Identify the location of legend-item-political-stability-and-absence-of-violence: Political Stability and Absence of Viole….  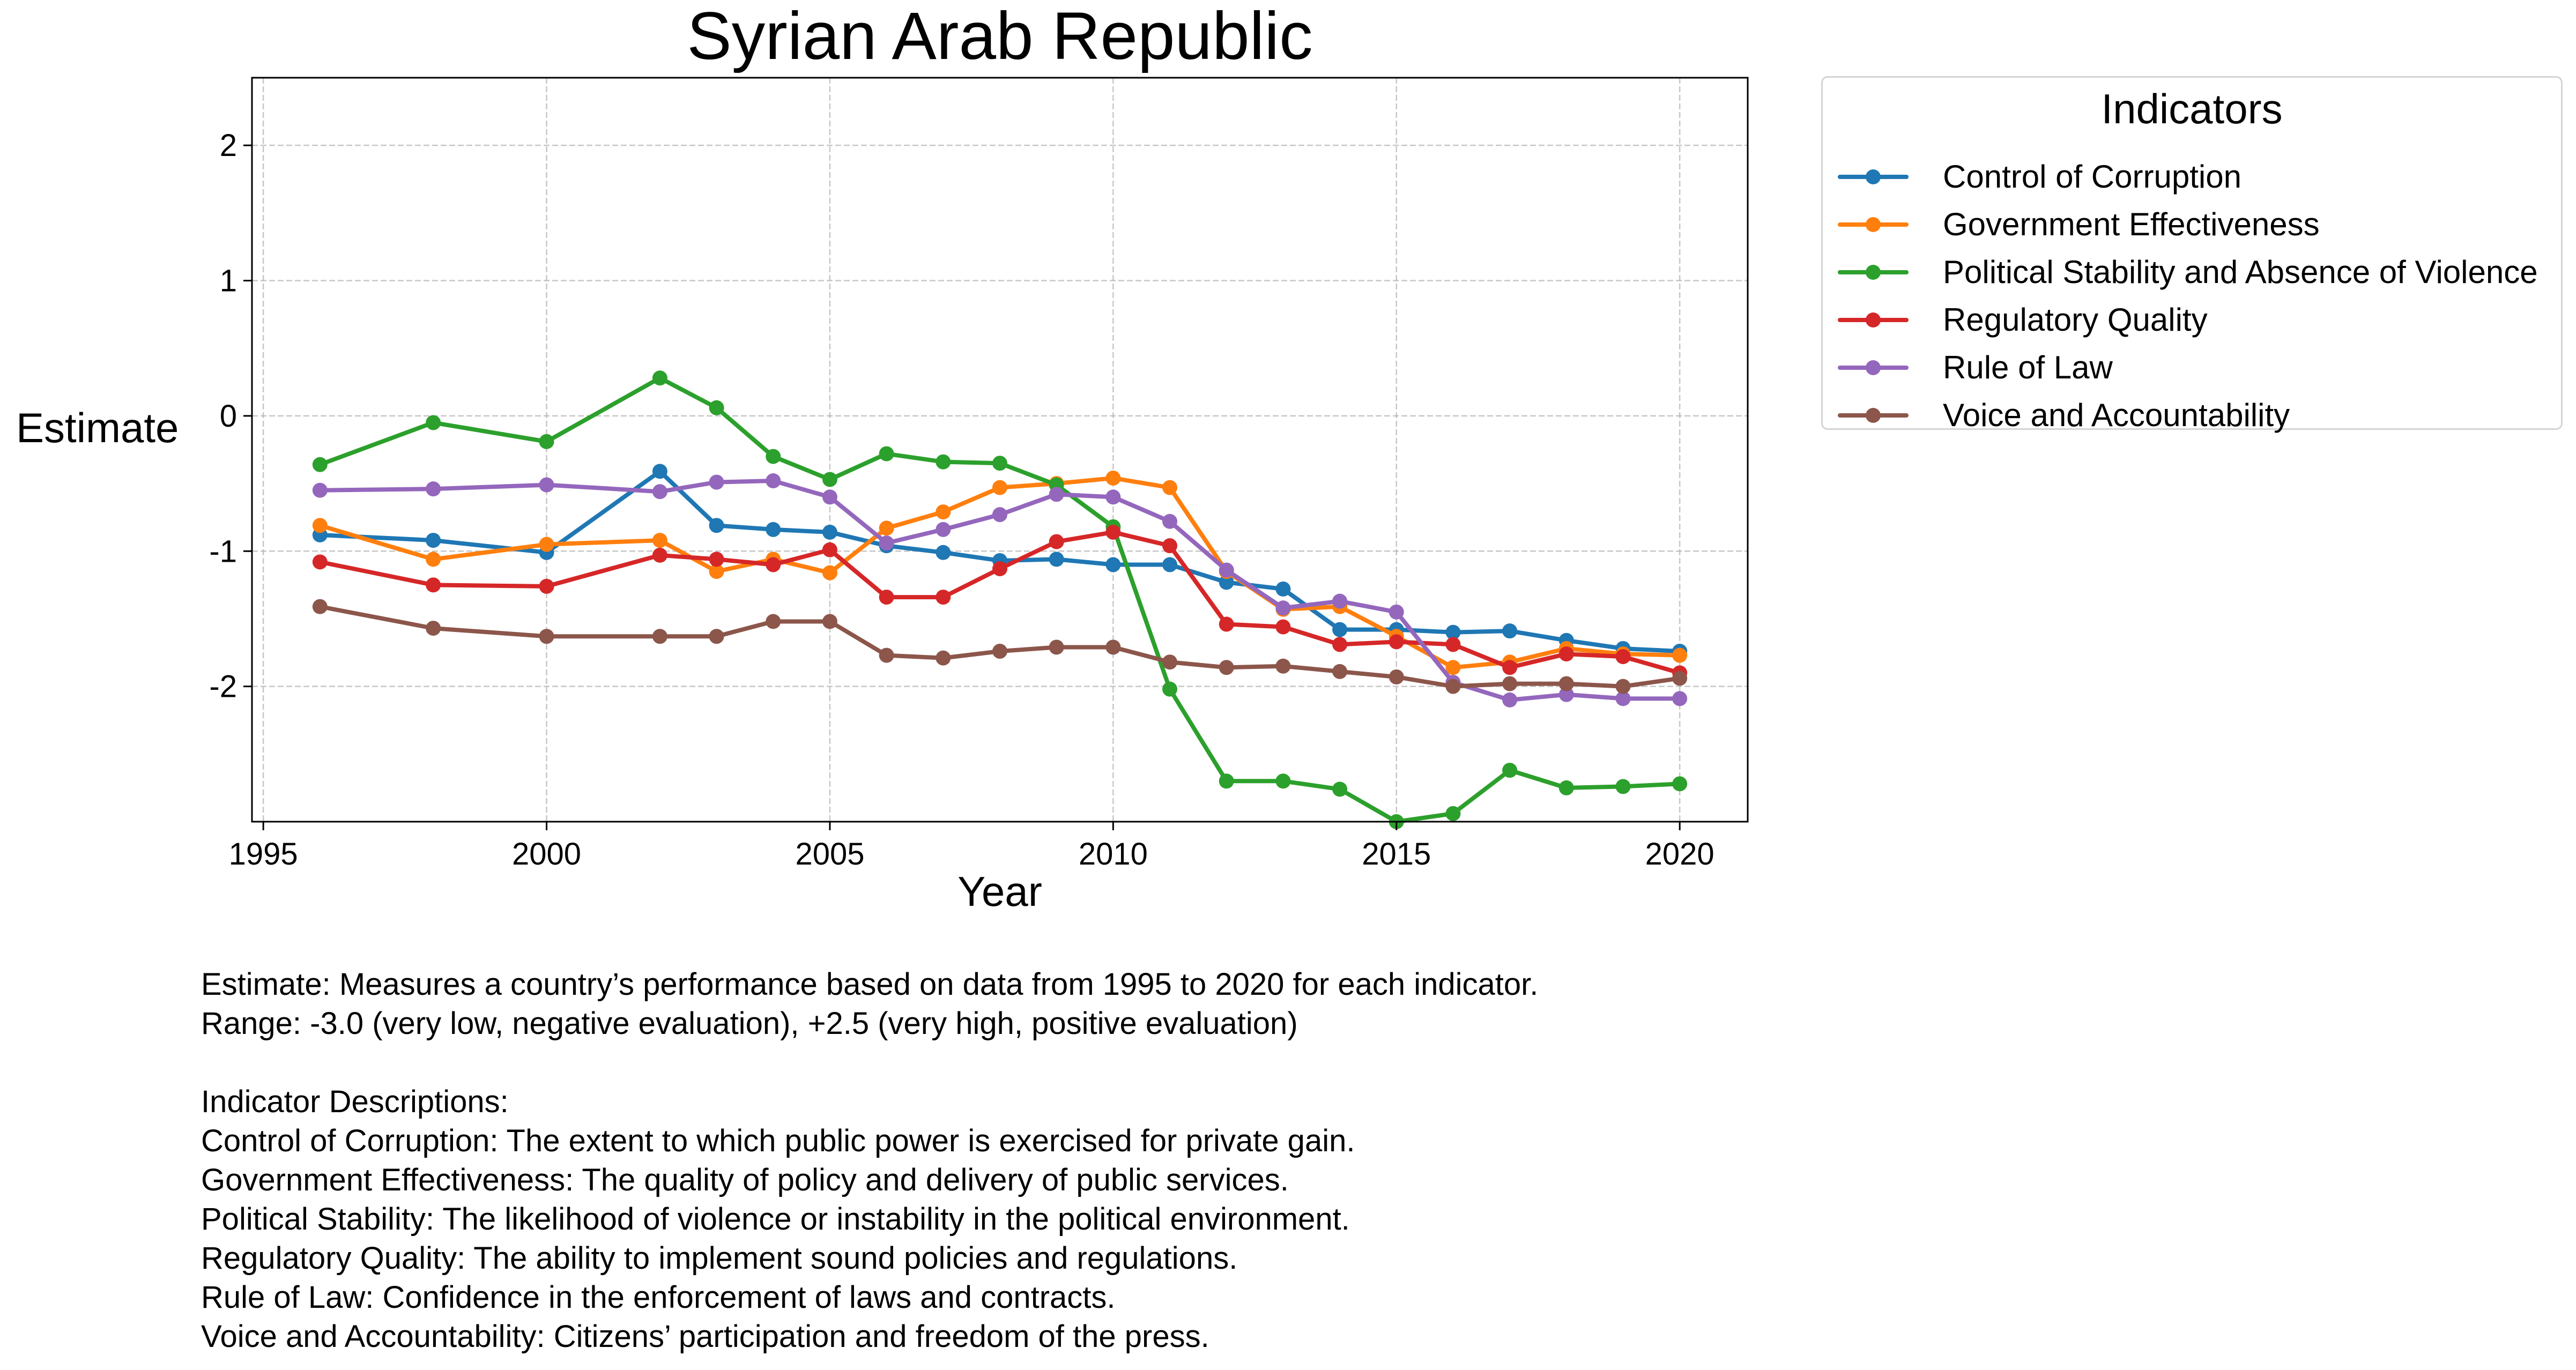
(2195, 272).